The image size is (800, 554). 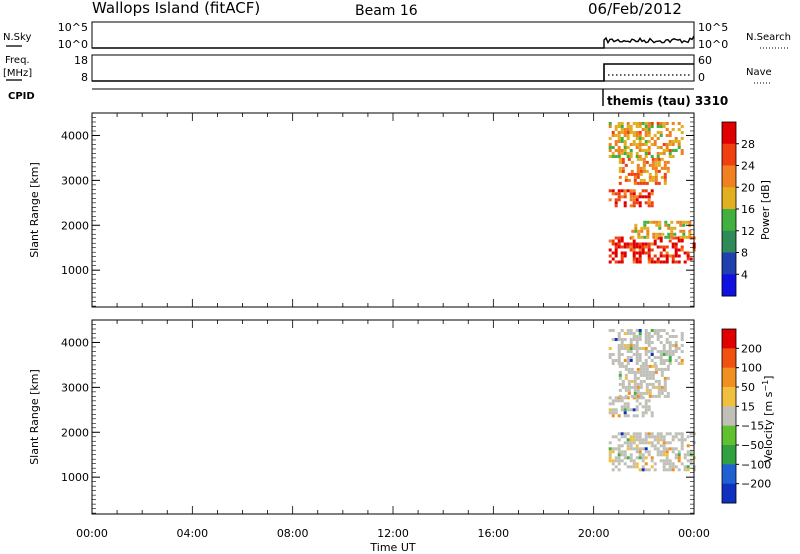 I want to click on colorbar-frame, so click(x=729, y=416).